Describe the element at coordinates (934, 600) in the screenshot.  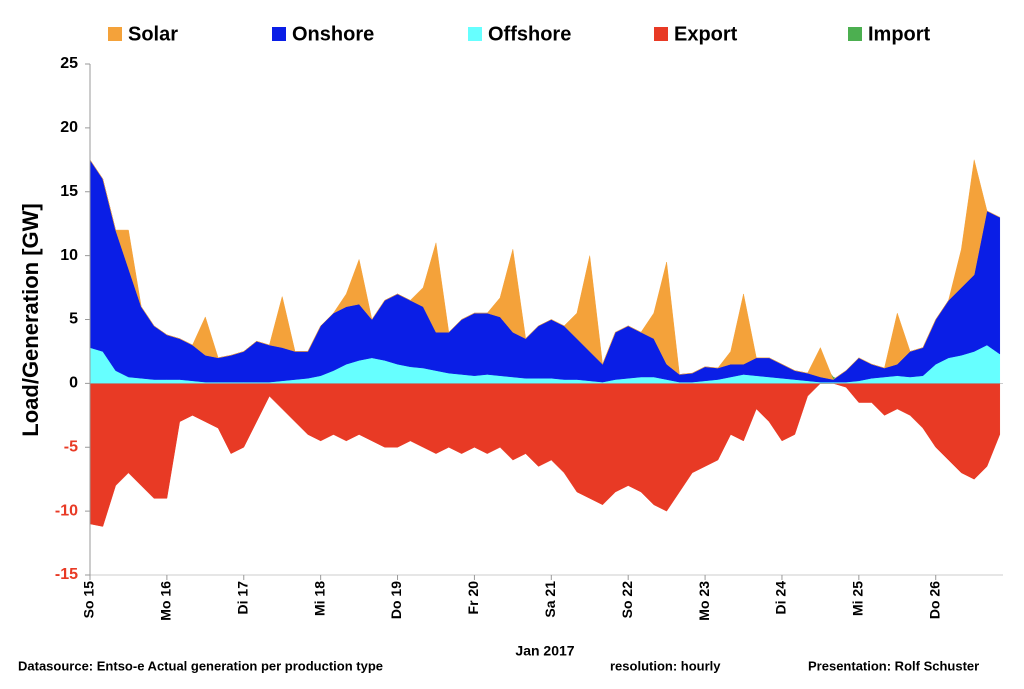
I see `x-tick-label: Do 26` at that location.